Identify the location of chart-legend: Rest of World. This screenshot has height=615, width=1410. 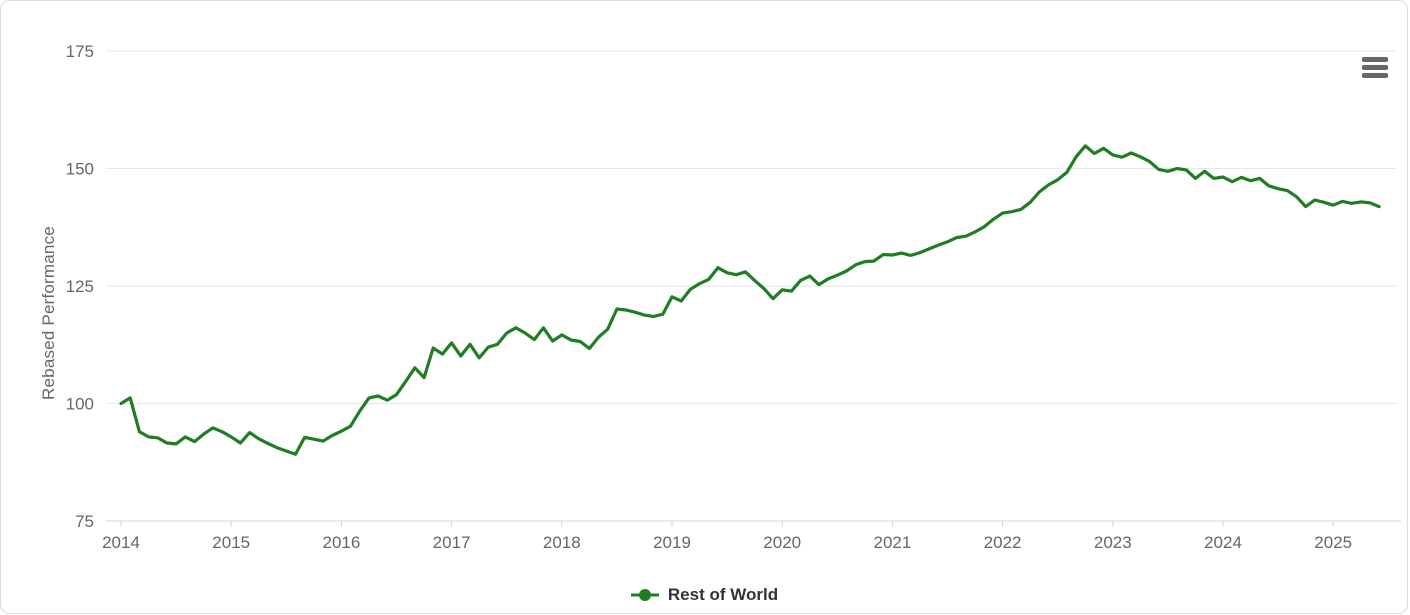
(704, 595).